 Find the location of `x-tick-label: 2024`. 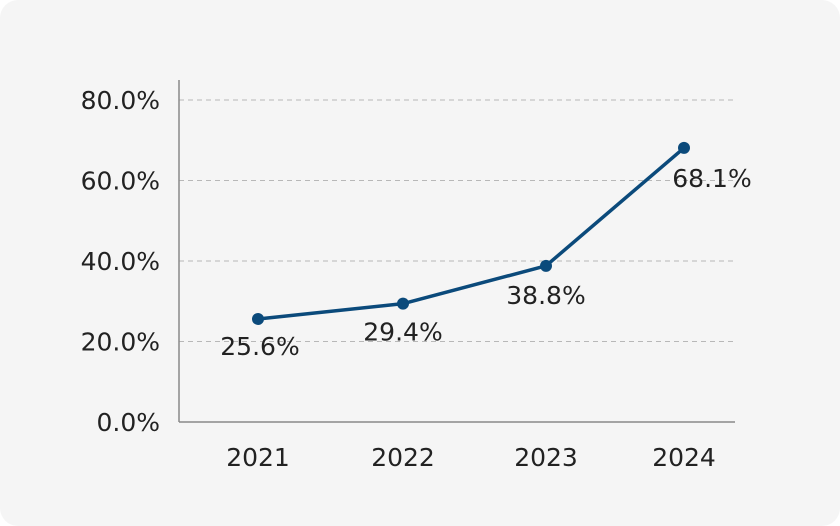

x-tick-label: 2024 is located at coordinates (684, 457).